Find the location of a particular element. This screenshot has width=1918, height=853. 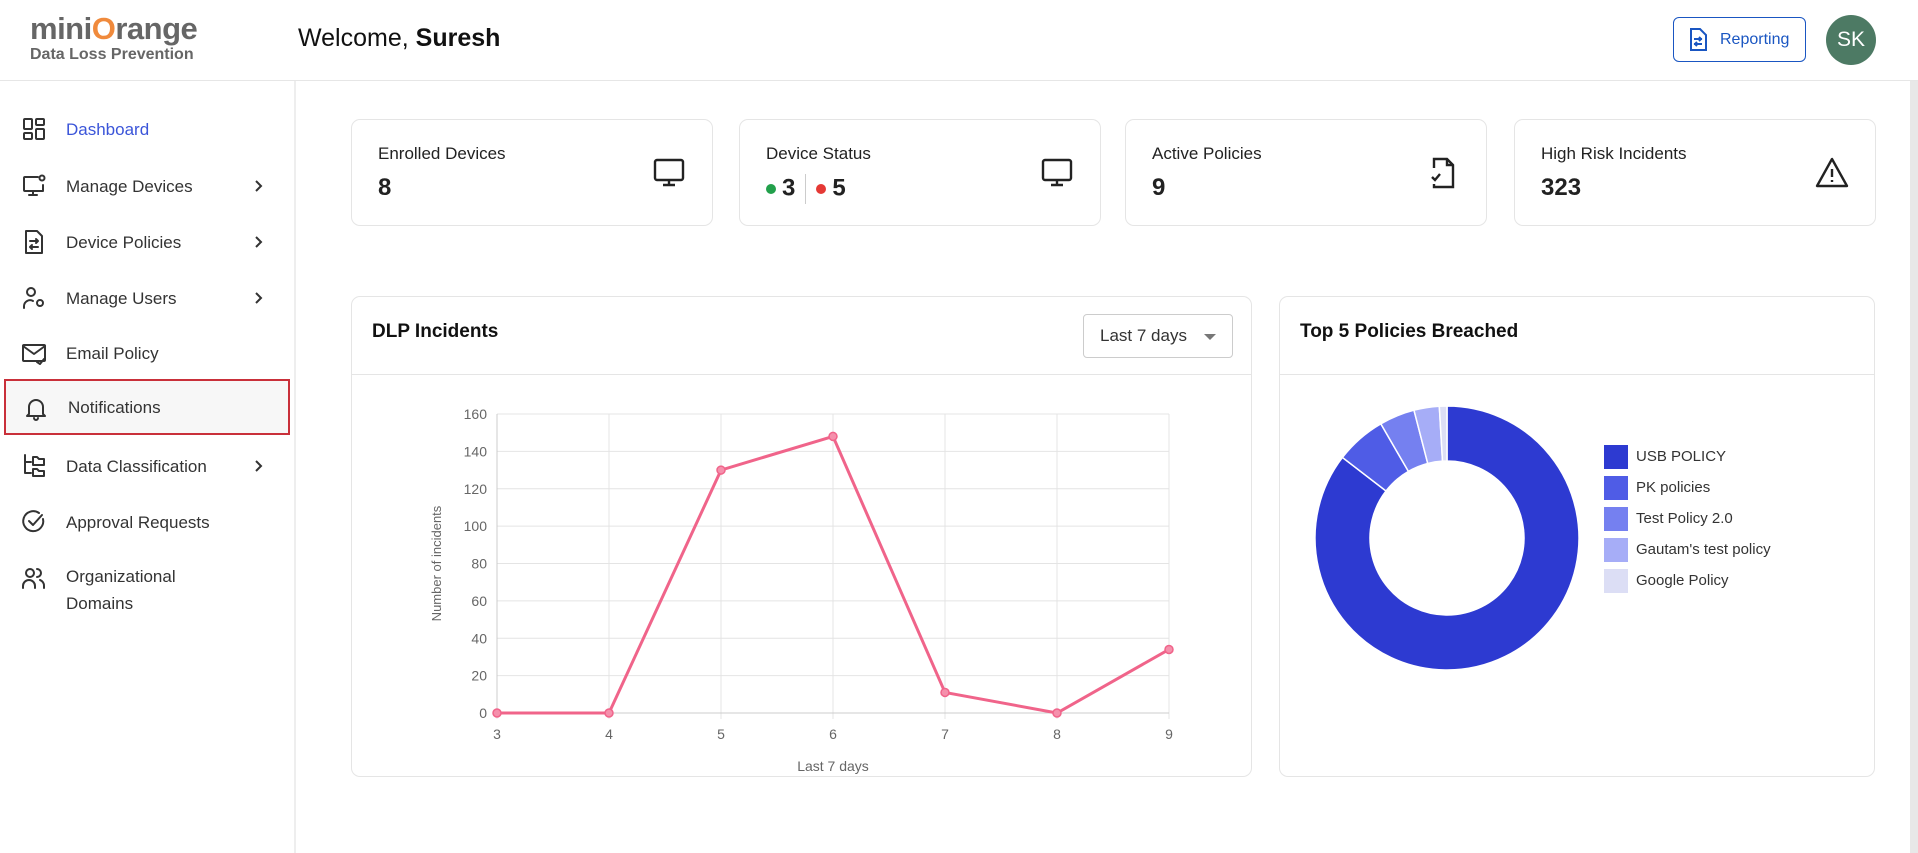

product-name: Data Loss Prevention is located at coordinates (112, 54).